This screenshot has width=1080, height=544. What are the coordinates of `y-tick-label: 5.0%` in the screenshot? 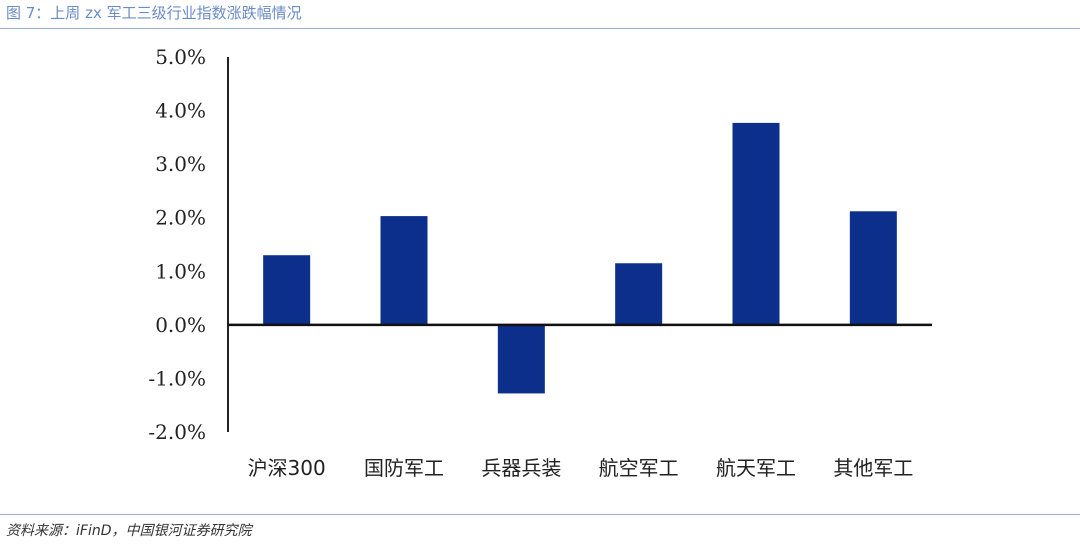 It's located at (180, 57).